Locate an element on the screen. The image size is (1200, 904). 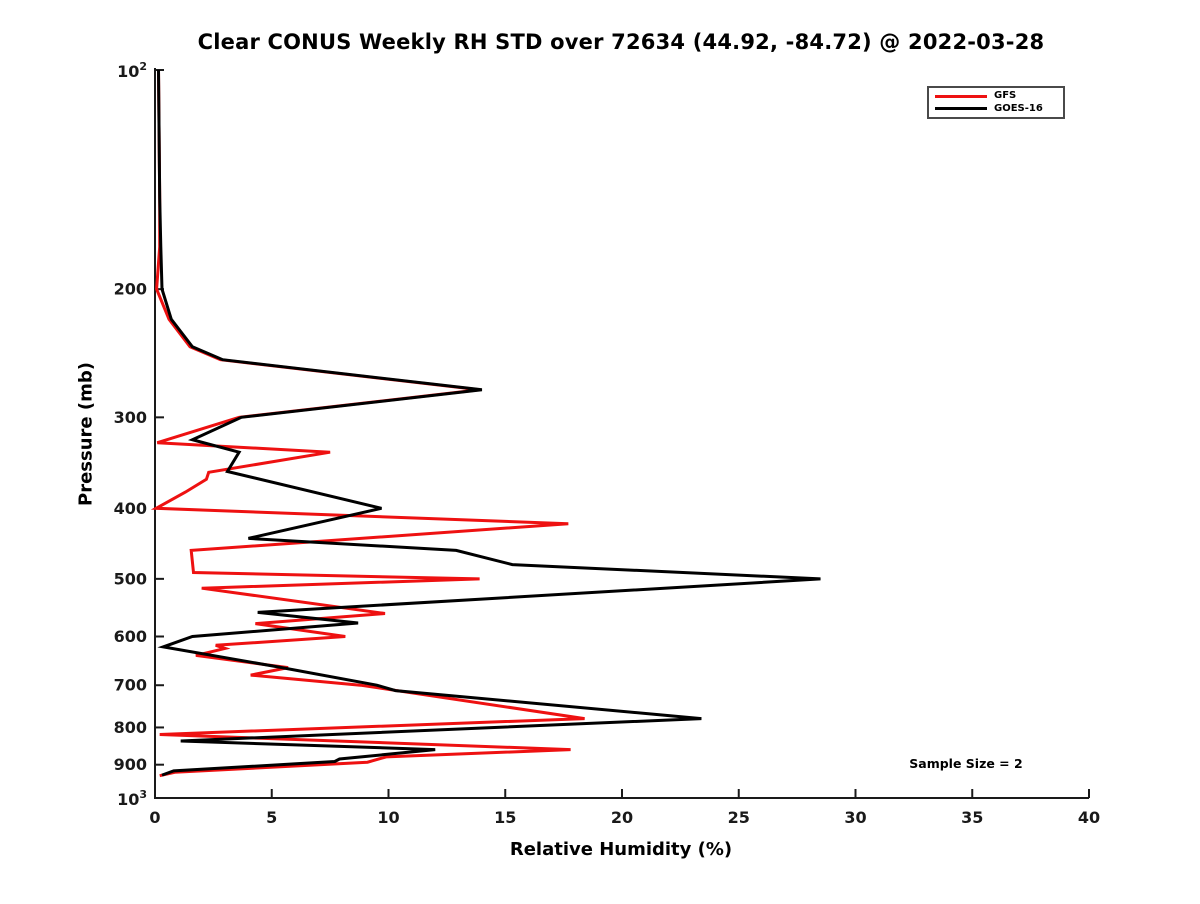
x-tick-label: 35 is located at coordinates (972, 817).